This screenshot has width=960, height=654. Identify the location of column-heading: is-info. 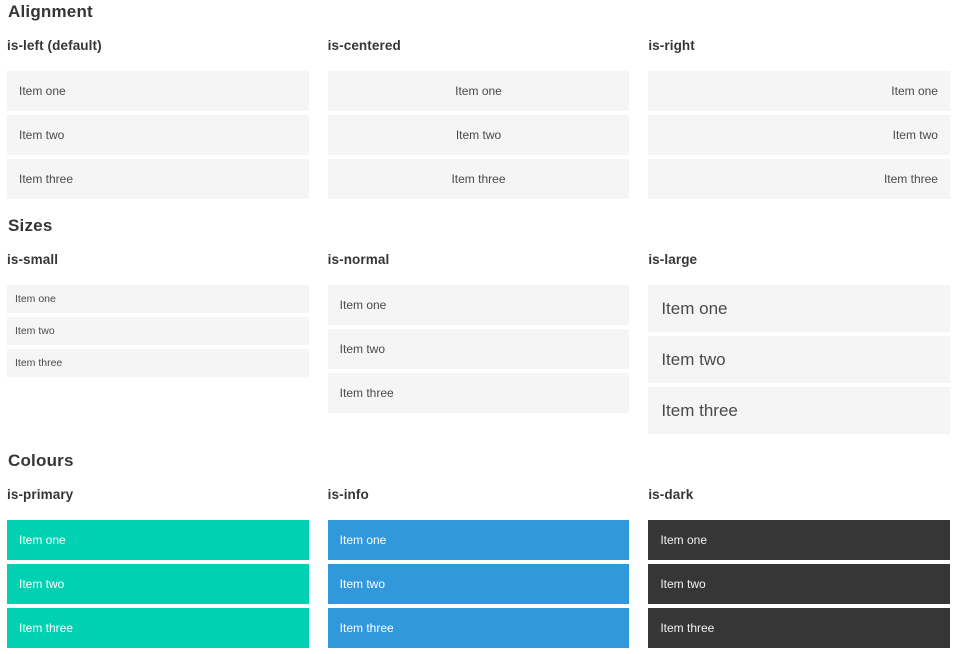
(348, 494).